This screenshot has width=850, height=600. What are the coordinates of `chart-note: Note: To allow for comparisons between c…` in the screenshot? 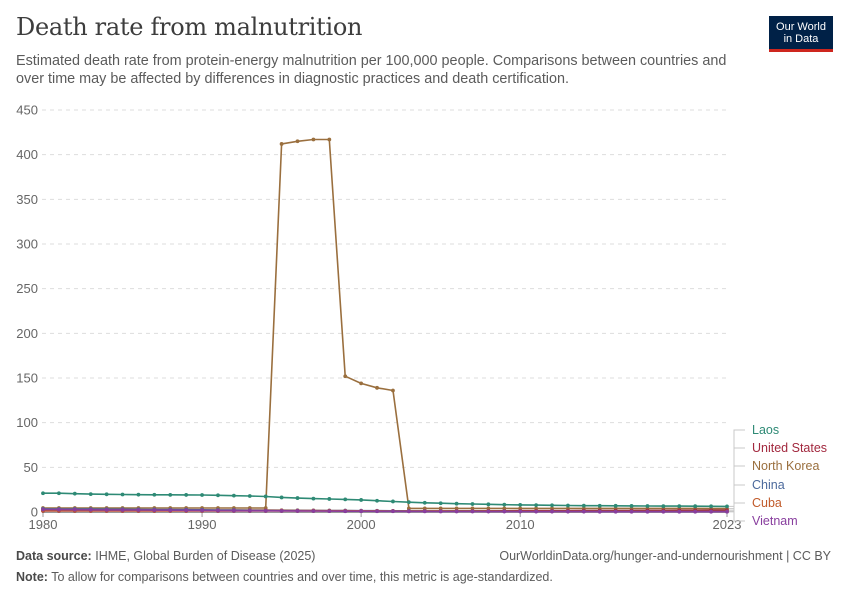 It's located at (284, 577).